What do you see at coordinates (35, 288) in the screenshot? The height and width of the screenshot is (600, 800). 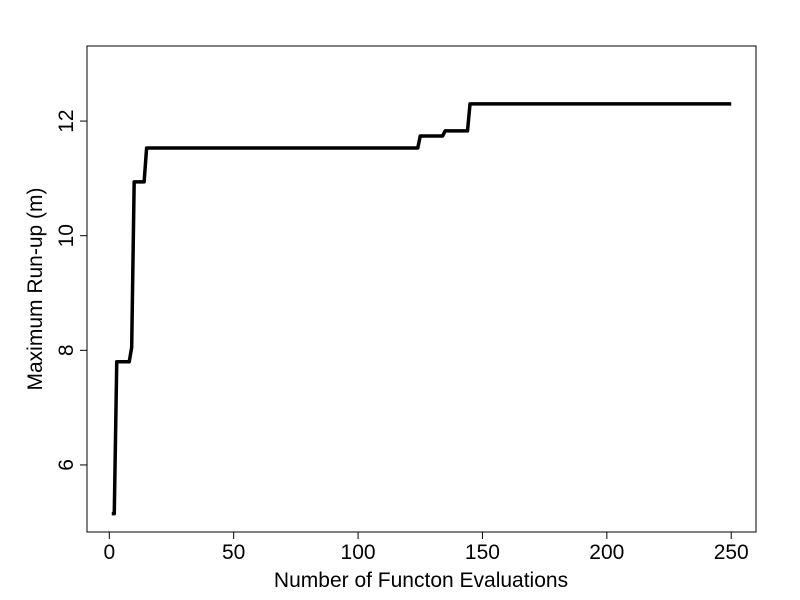 I see `y-axis-label: Maximum Run-up (m)` at bounding box center [35, 288].